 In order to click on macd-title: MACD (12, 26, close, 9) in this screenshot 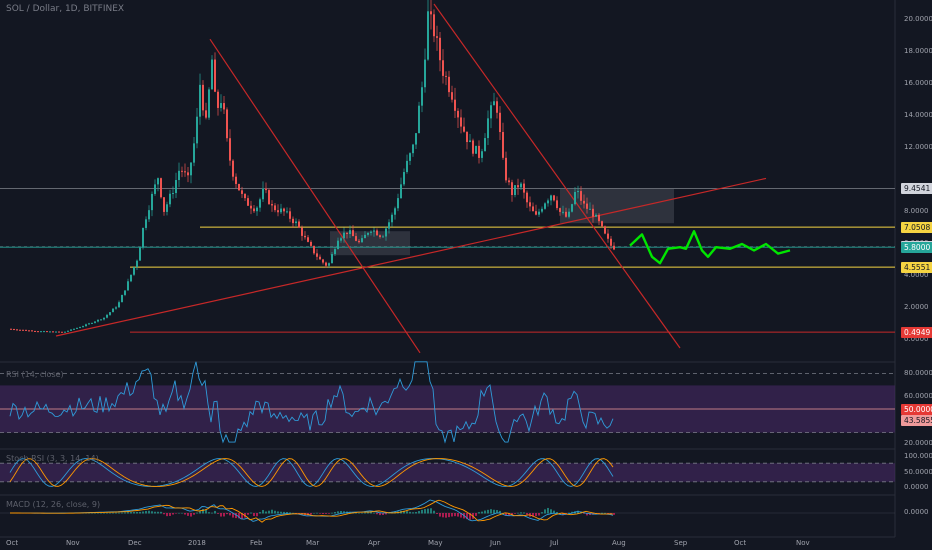, I will do `click(53, 504)`.